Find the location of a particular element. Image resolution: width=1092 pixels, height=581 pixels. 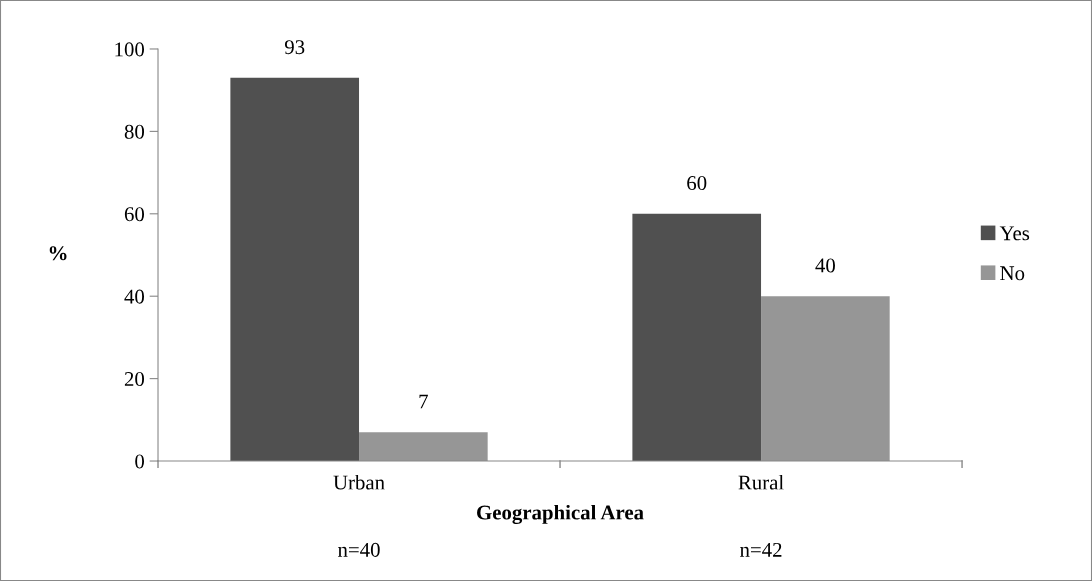

y-tick-label: 60 is located at coordinates (134, 214).